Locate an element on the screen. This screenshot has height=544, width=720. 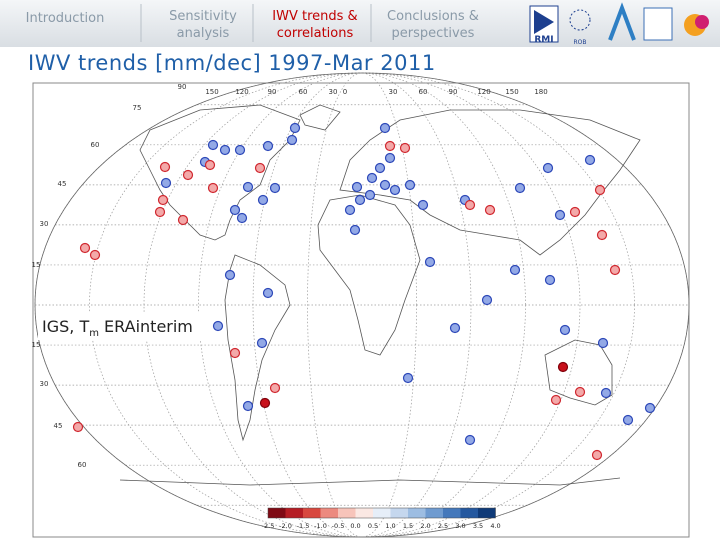
lon-label: 180 is located at coordinates (540, 92).